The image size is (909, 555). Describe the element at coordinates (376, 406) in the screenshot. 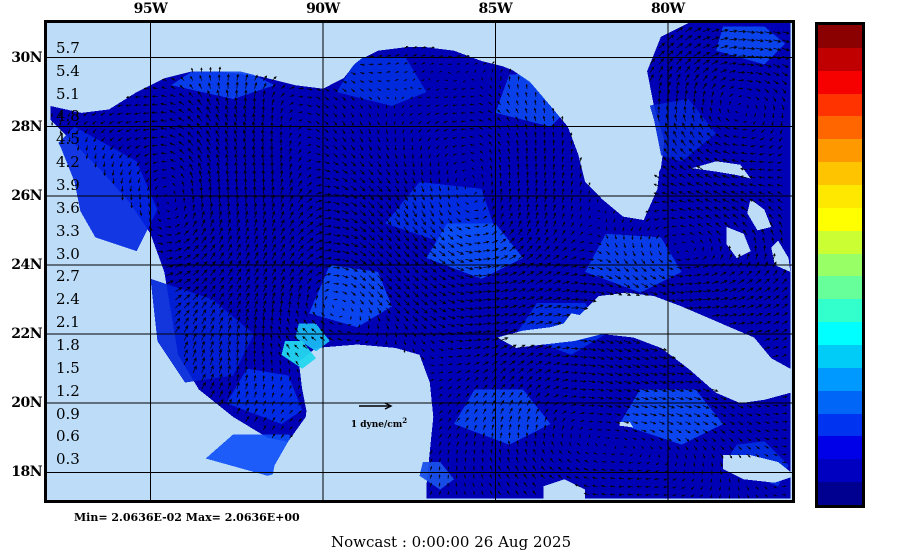

I see `scale-arrow-icon` at that location.